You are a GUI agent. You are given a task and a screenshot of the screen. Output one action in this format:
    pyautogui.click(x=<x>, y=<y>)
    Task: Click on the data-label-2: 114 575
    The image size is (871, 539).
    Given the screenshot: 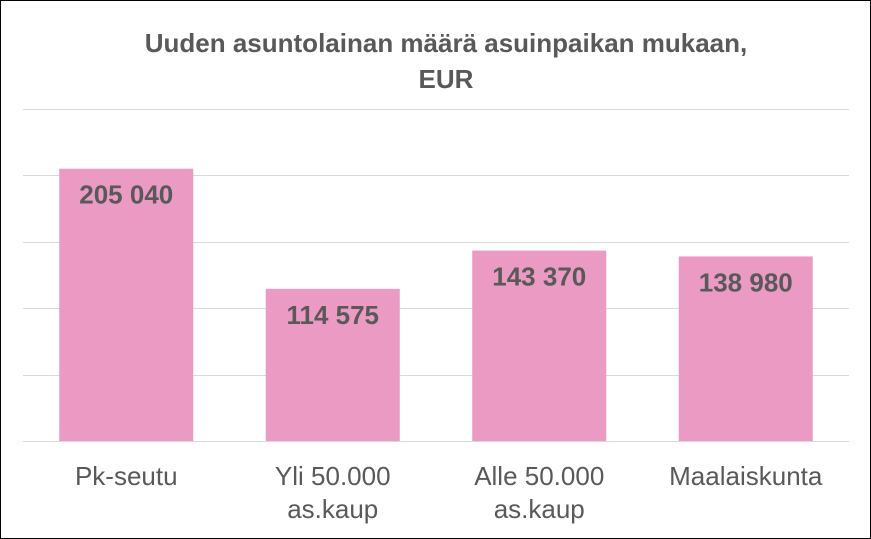 What is the action you would take?
    pyautogui.click(x=332, y=315)
    